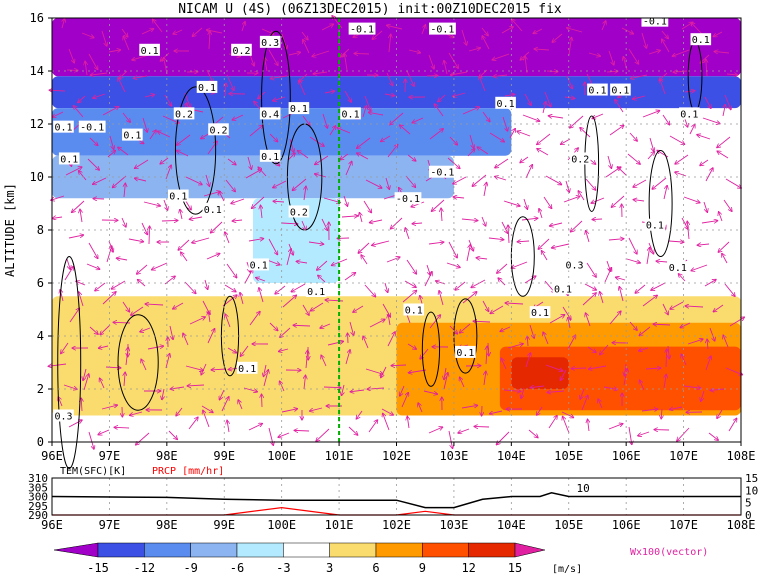  What do you see at coordinates (582, 488) in the screenshot?
I see `annotation: 10` at bounding box center [582, 488].